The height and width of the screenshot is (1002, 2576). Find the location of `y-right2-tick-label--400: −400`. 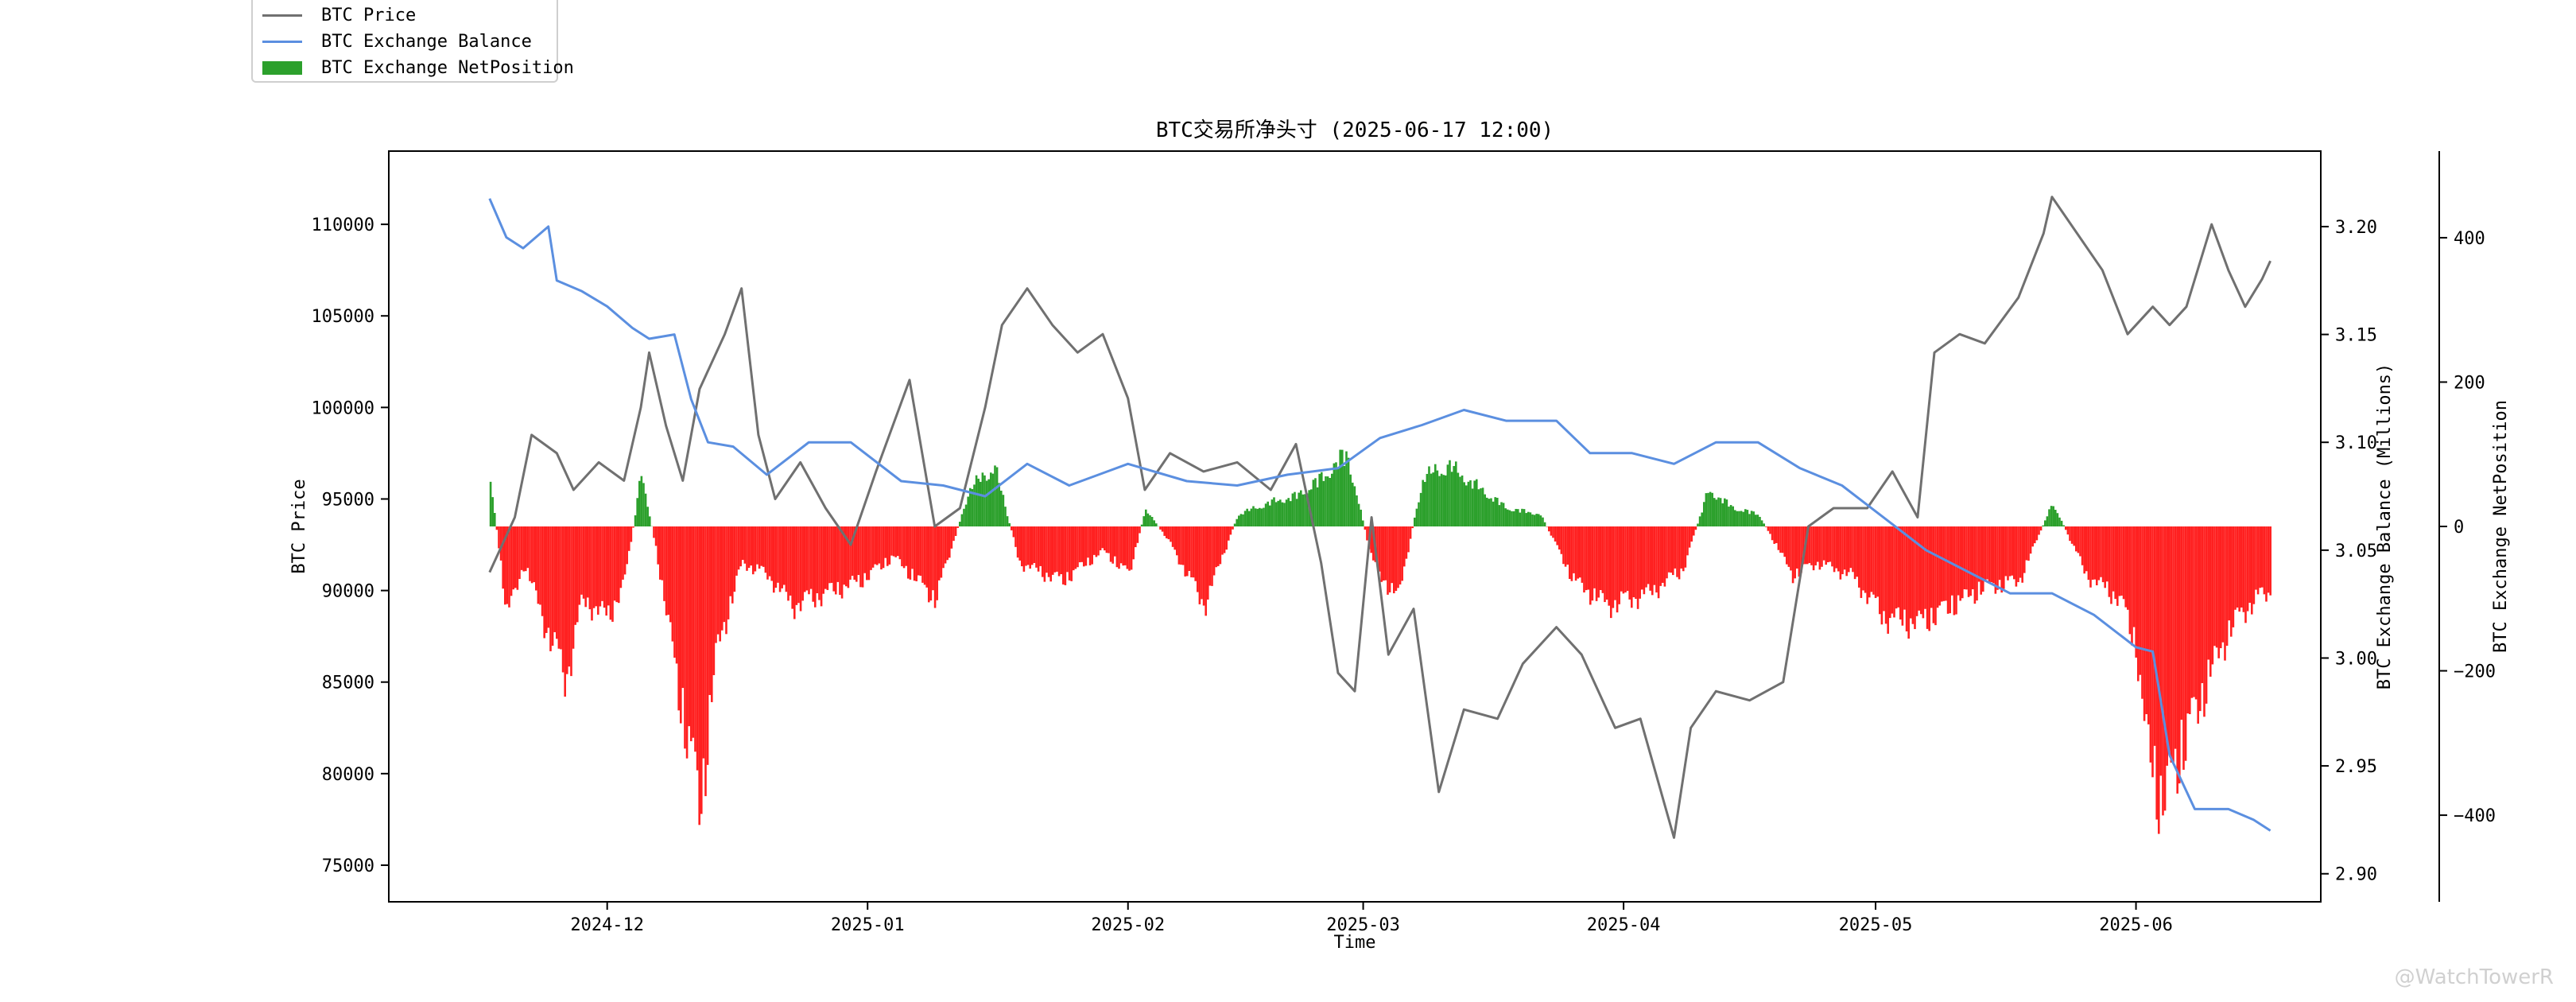

y-right2-tick-label--400: −400 is located at coordinates (2475, 816).